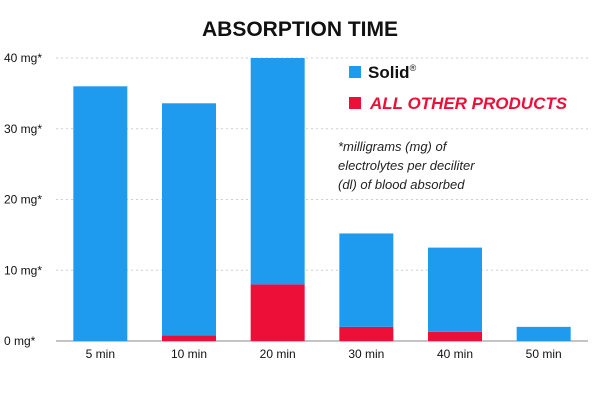 This screenshot has height=400, width=600. I want to click on y-tick-label: 20 mg*, so click(23, 200).